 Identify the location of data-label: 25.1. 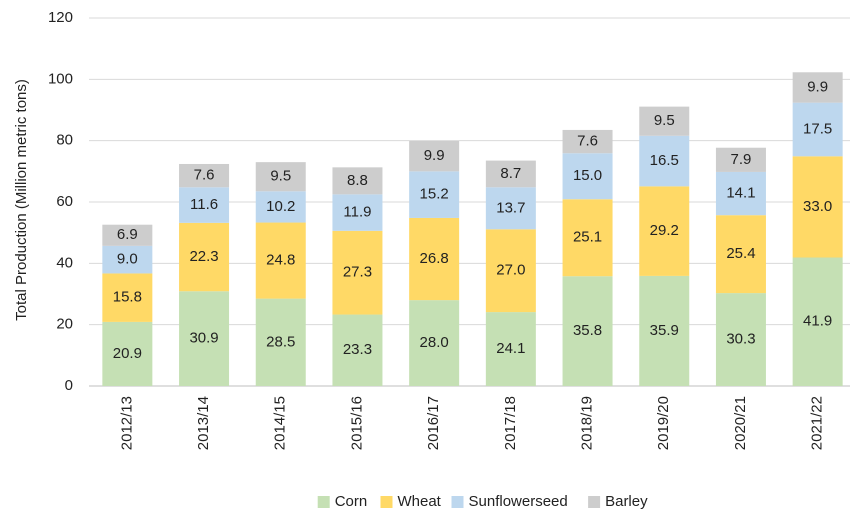
(587, 237).